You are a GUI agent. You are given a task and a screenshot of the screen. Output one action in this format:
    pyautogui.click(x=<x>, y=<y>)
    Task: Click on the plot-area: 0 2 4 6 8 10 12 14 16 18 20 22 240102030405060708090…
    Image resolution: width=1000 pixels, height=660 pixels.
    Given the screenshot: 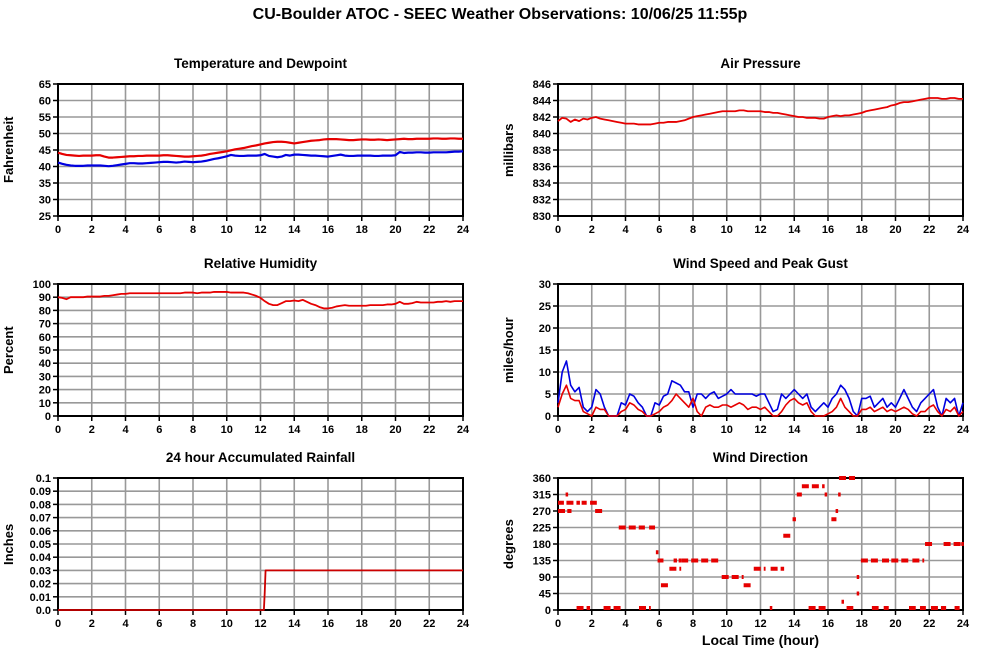 What is the action you would take?
    pyautogui.click(x=251, y=357)
    